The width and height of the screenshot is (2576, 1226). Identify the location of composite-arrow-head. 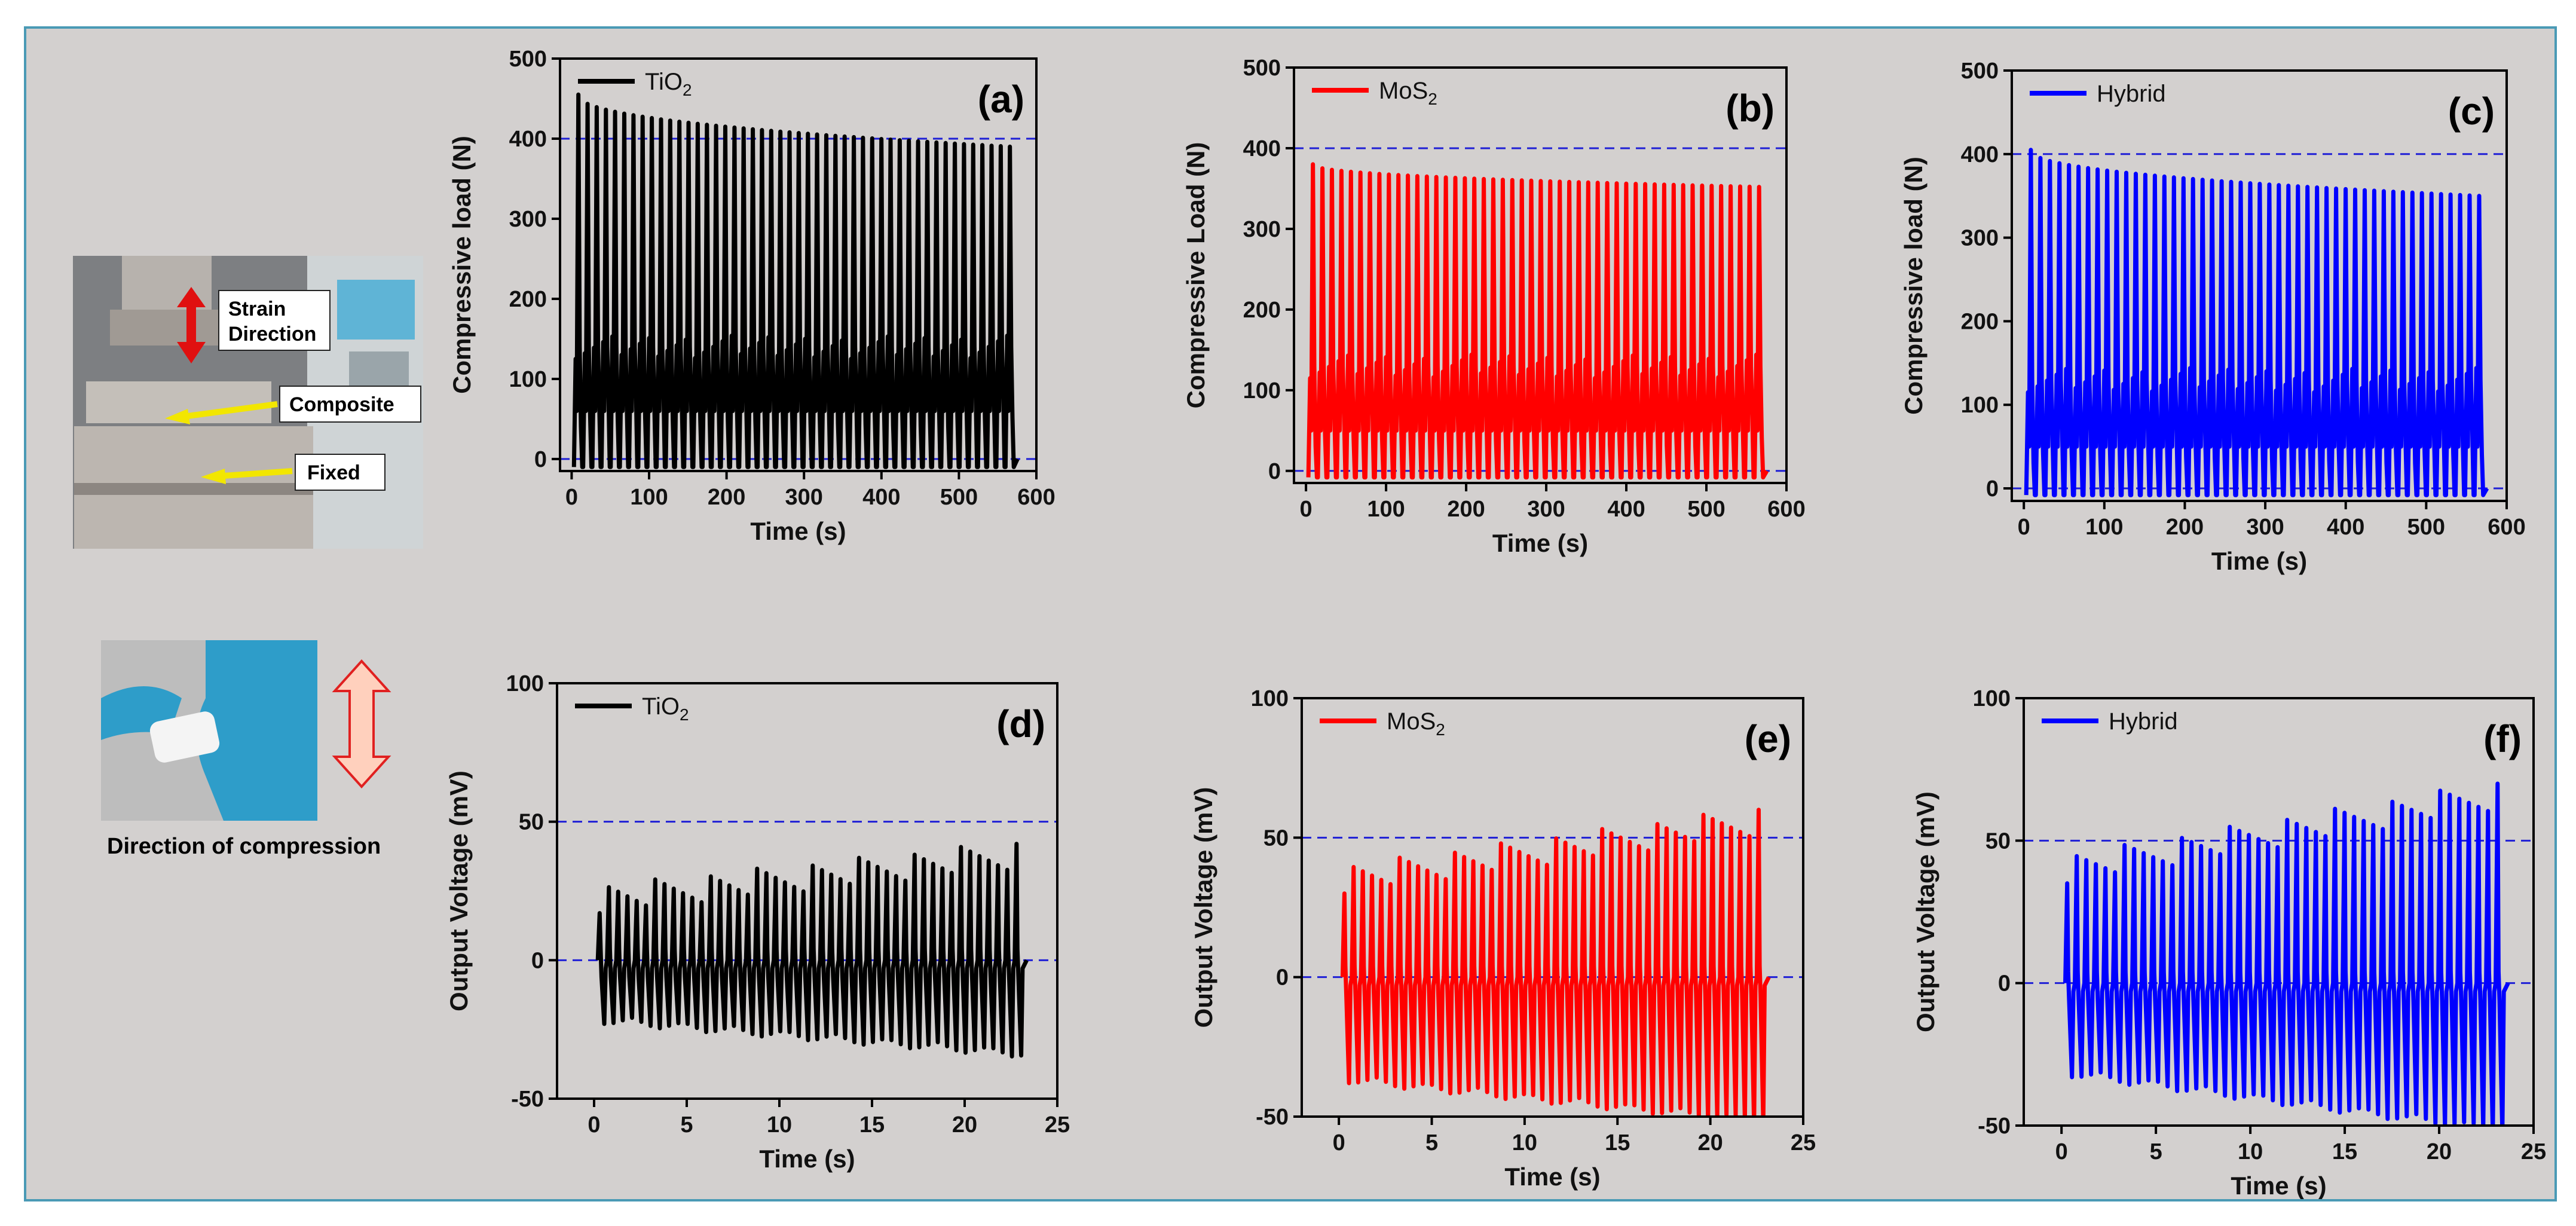
(177, 416).